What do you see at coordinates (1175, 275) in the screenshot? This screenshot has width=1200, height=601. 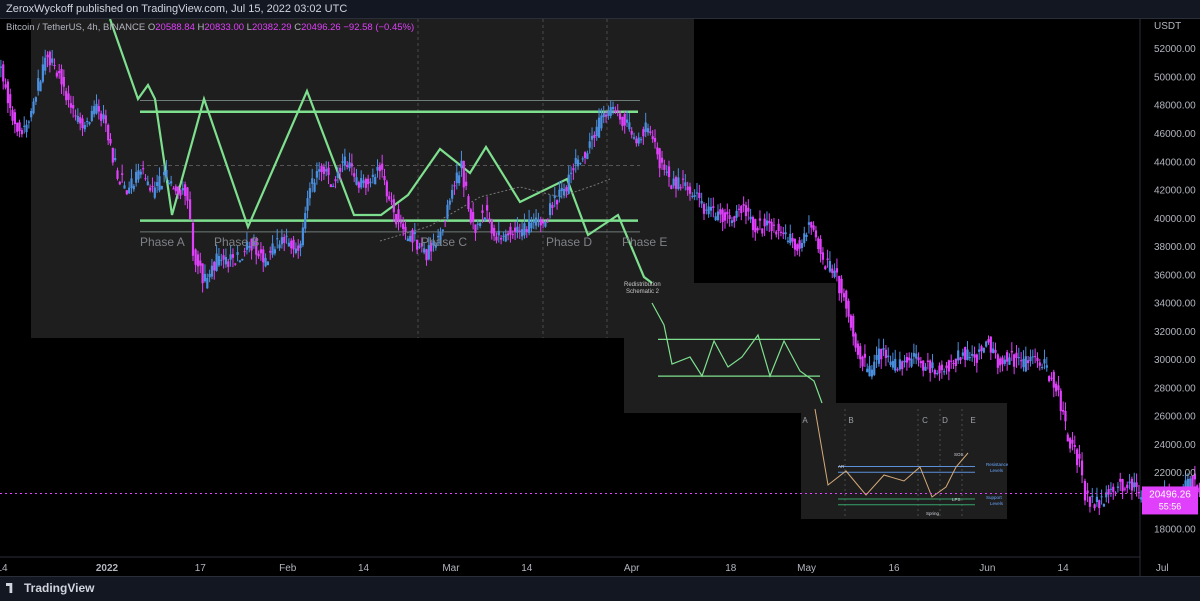 I see `y-tick-label: 36000.00` at bounding box center [1175, 275].